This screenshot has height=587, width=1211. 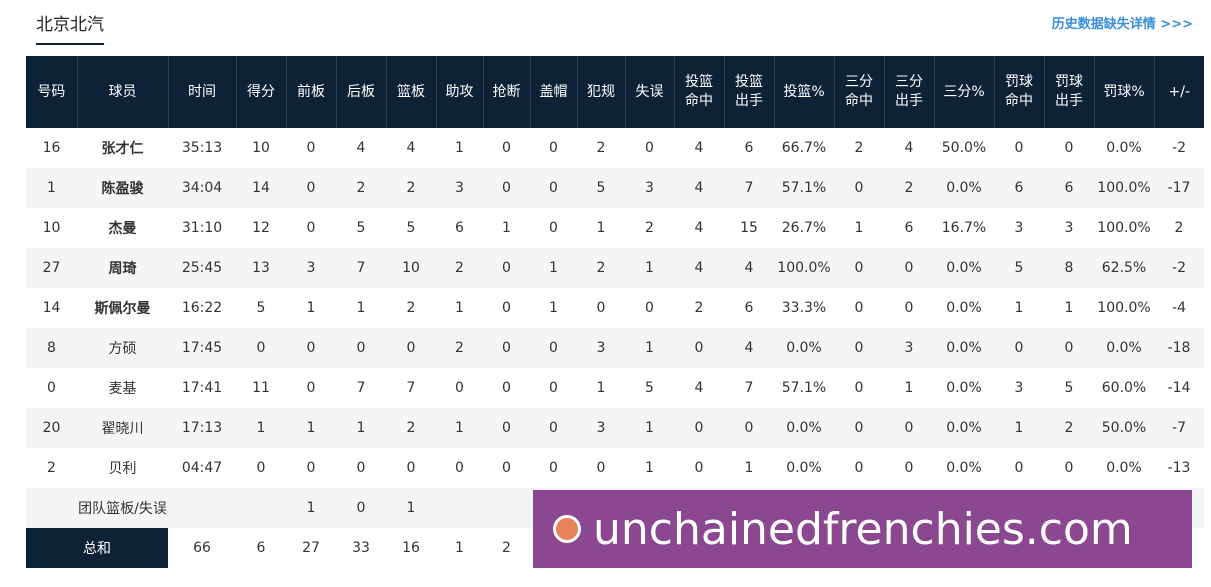 I want to click on cell: 斯佩尔曼, so click(x=122, y=309).